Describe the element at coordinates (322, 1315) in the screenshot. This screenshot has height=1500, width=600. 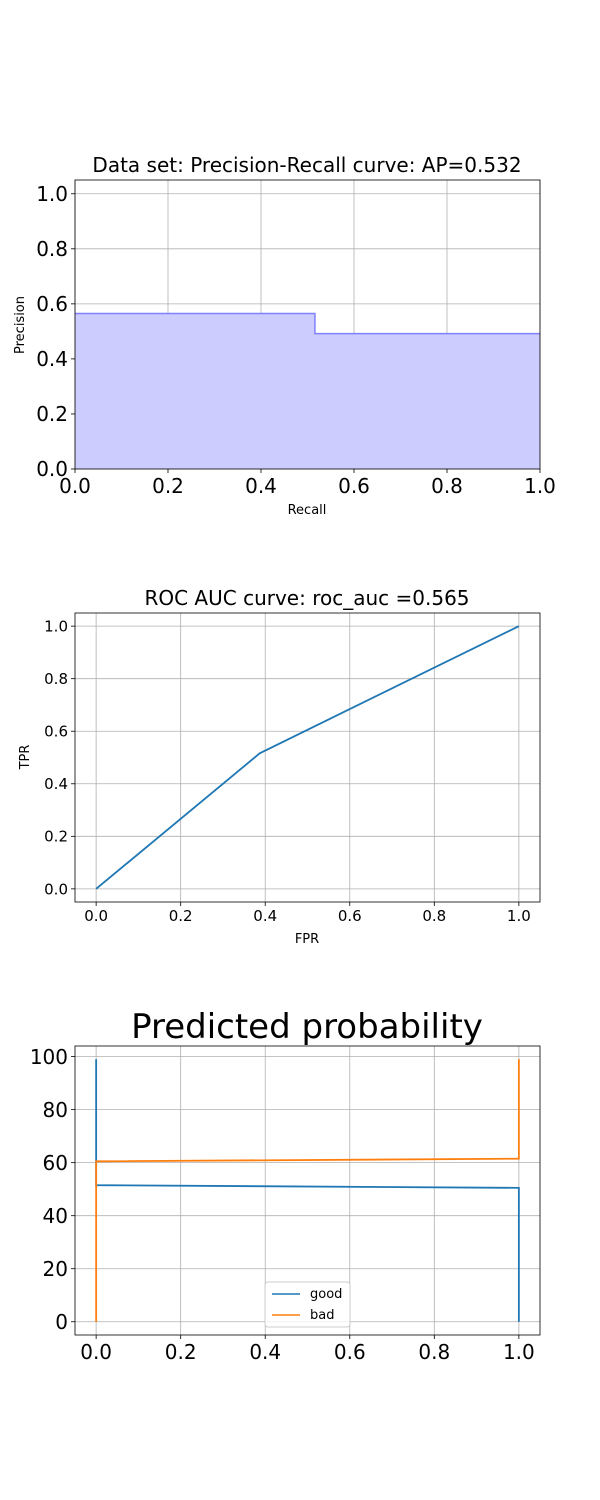
I see `legend-bad-label: bad` at that location.